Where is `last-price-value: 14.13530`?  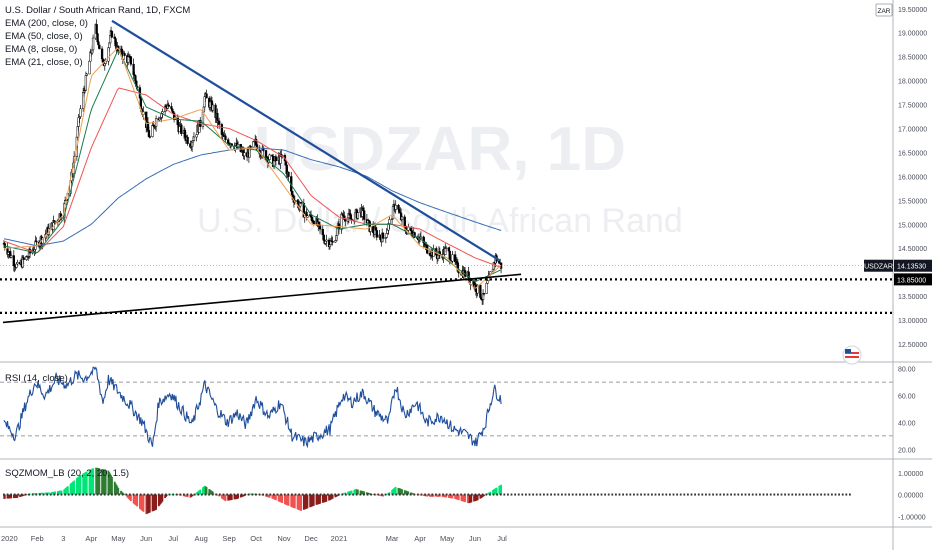
last-price-value: 14.13530 is located at coordinates (911, 267).